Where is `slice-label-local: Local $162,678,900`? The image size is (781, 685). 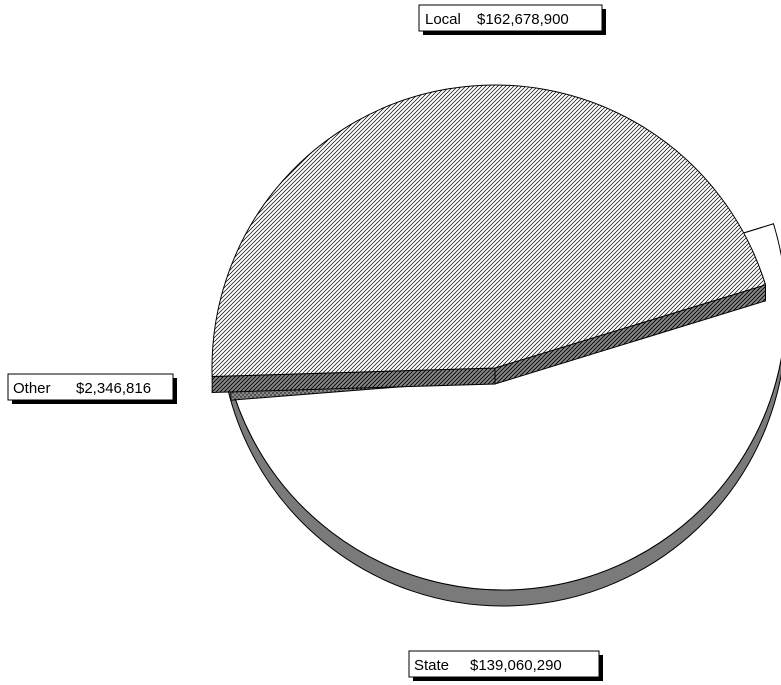 slice-label-local: Local $162,678,900 is located at coordinates (512, 19).